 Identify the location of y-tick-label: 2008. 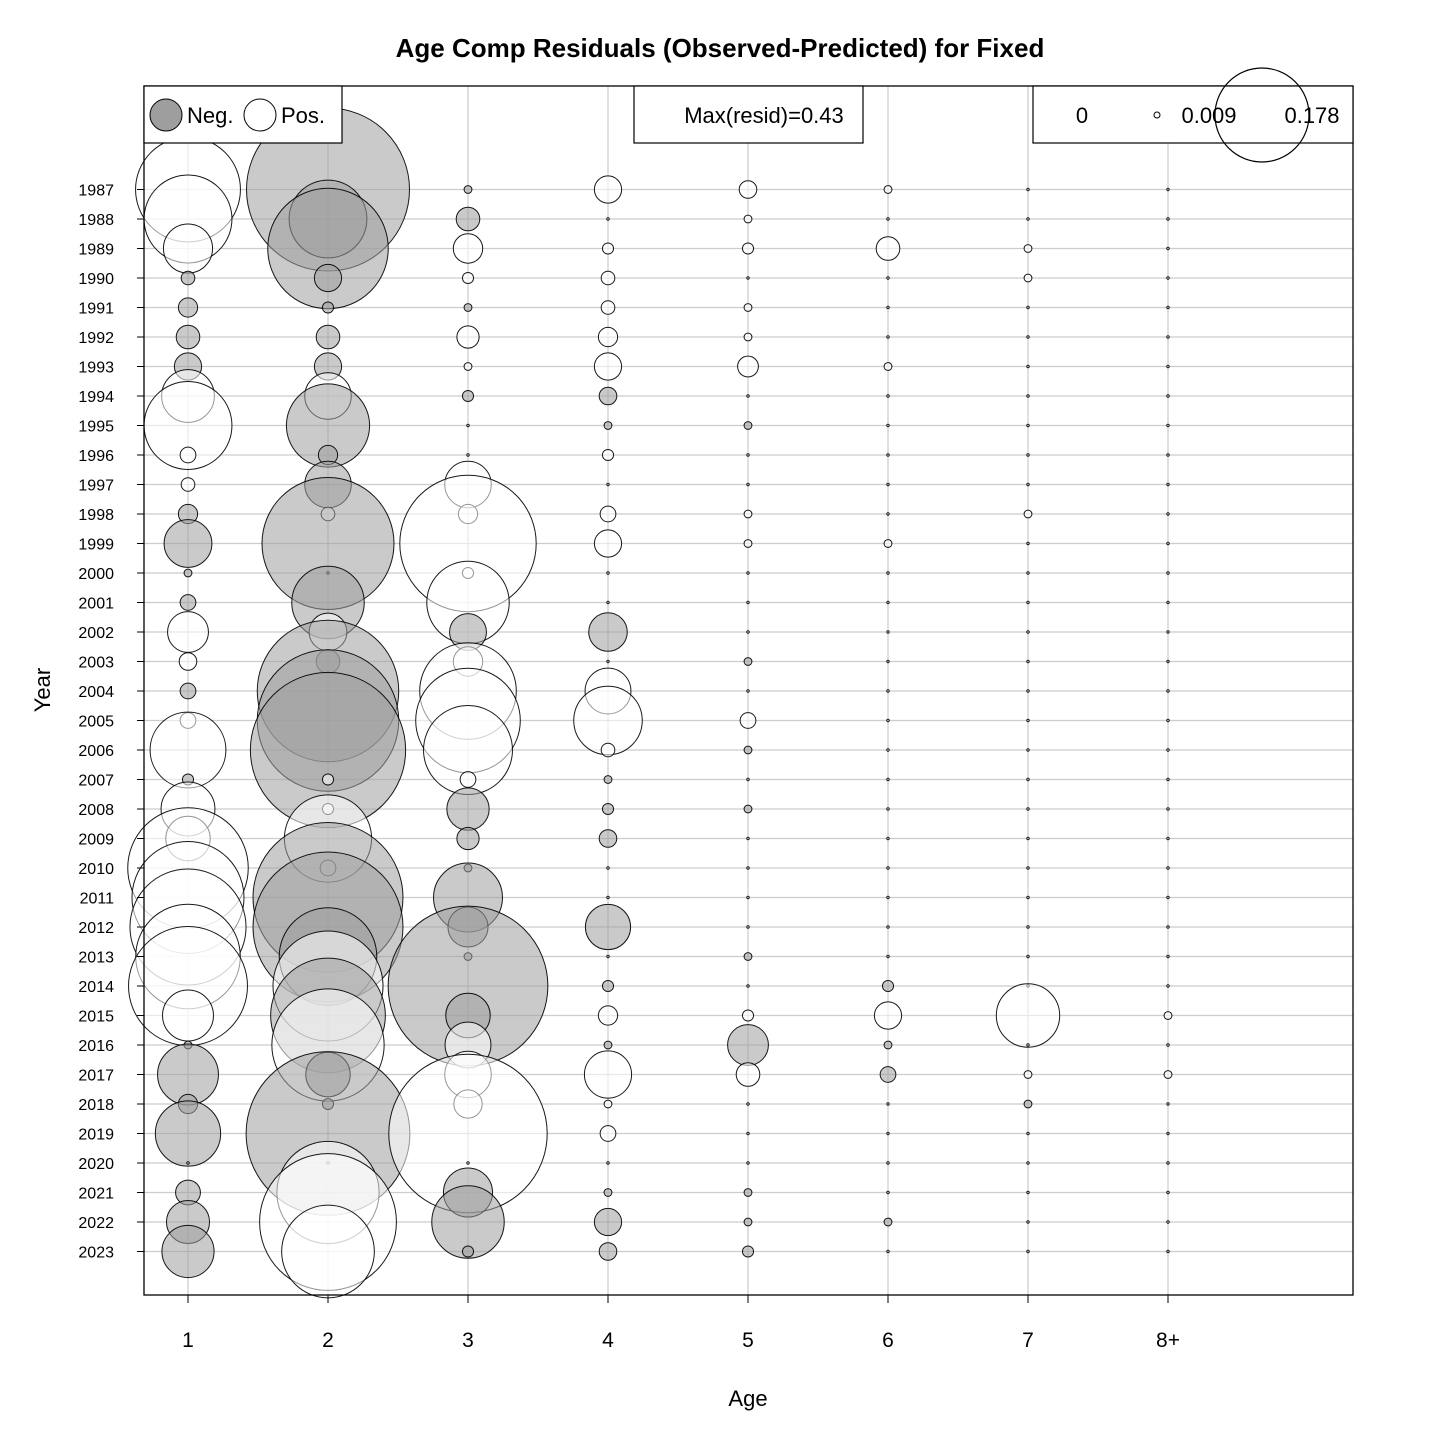
(96, 810).